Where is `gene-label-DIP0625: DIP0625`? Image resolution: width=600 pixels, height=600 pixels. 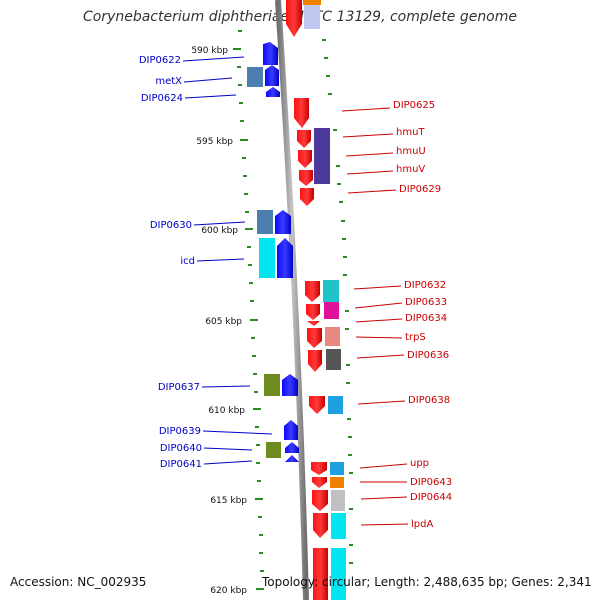 gene-label-DIP0625: DIP0625 is located at coordinates (414, 105).